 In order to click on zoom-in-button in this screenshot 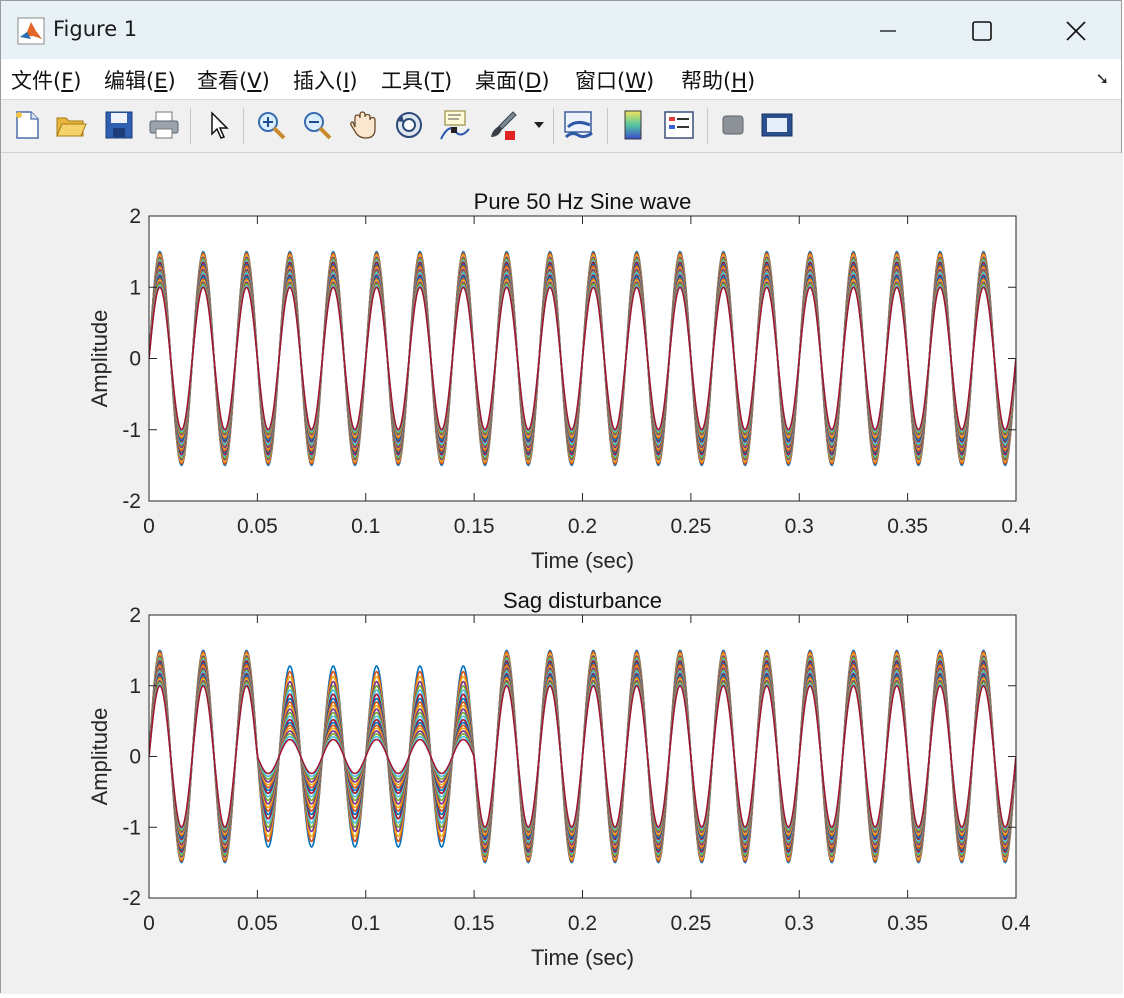, I will do `click(271, 125)`.